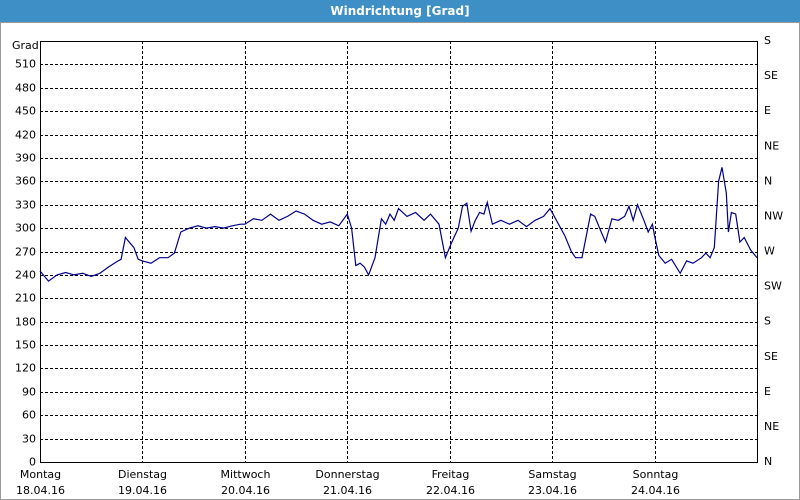  Describe the element at coordinates (25, 45) in the screenshot. I see `y-axis-label: Grad` at that location.